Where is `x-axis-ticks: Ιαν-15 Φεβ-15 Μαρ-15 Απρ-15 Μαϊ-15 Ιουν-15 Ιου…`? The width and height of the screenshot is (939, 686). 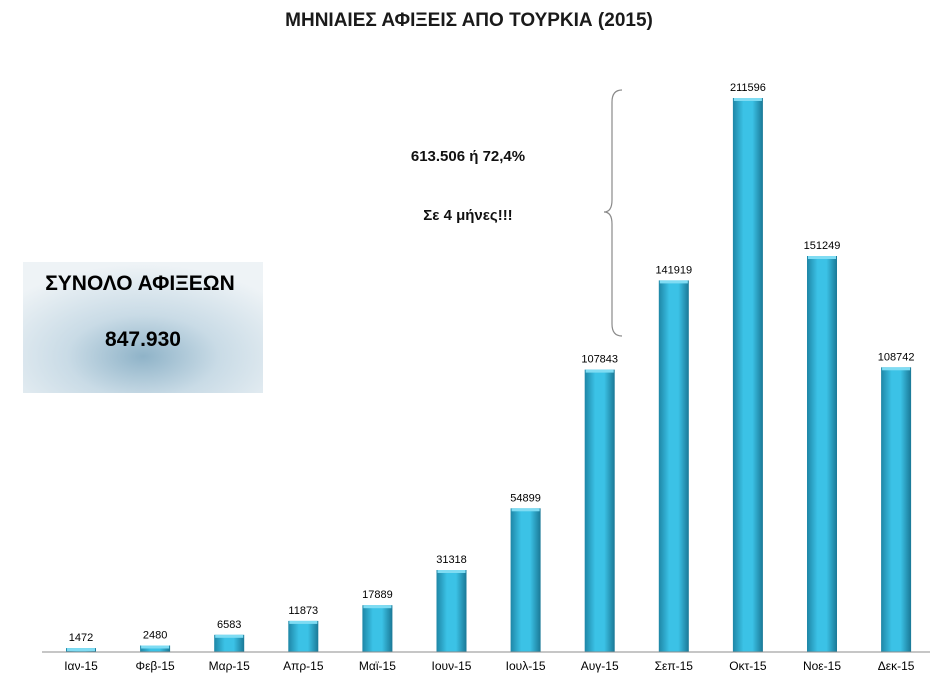
x-axis-ticks: Ιαν-15 Φεβ-15 Μαρ-15 Απρ-15 Μαϊ-15 Ιουν-15 Ιου… is located at coordinates (489, 666).